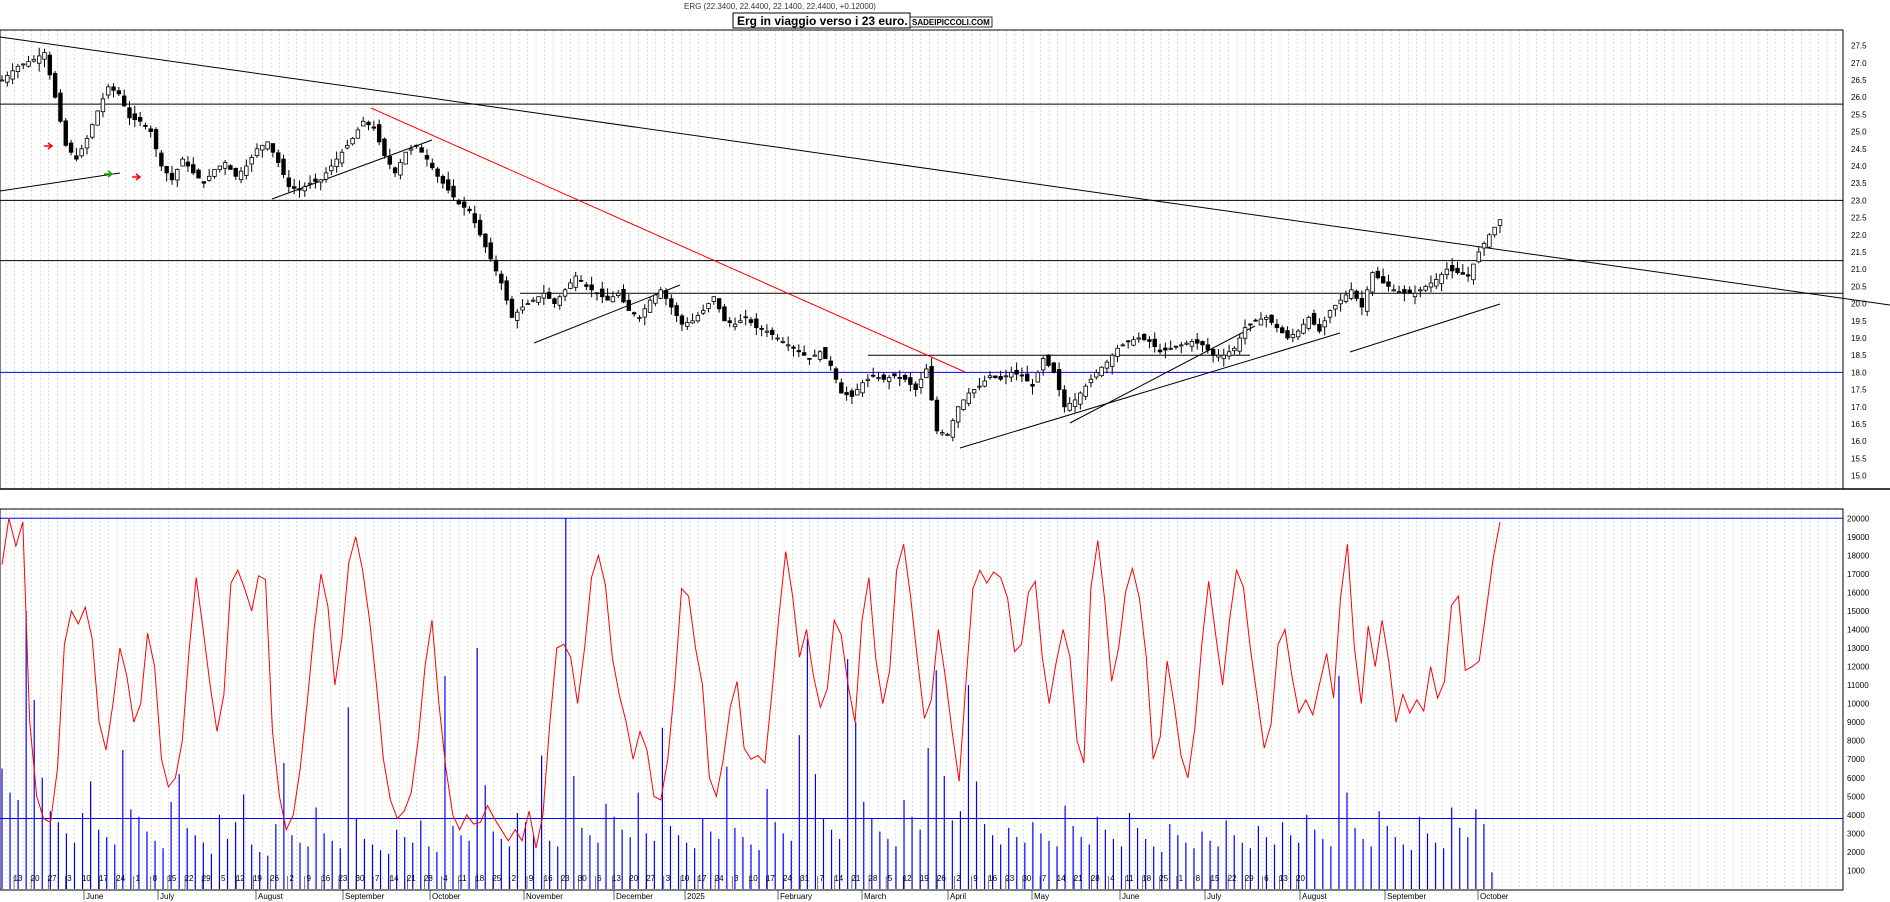 Image resolution: width=1890 pixels, height=902 pixels. What do you see at coordinates (719, 878) in the screenshot?
I see `day-tick-label: 24` at bounding box center [719, 878].